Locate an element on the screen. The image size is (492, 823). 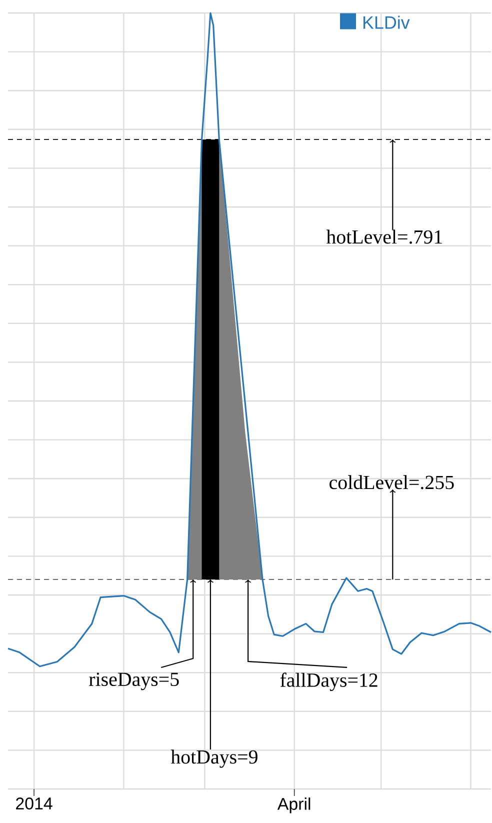
annotation: hotDays=9 is located at coordinates (214, 759).